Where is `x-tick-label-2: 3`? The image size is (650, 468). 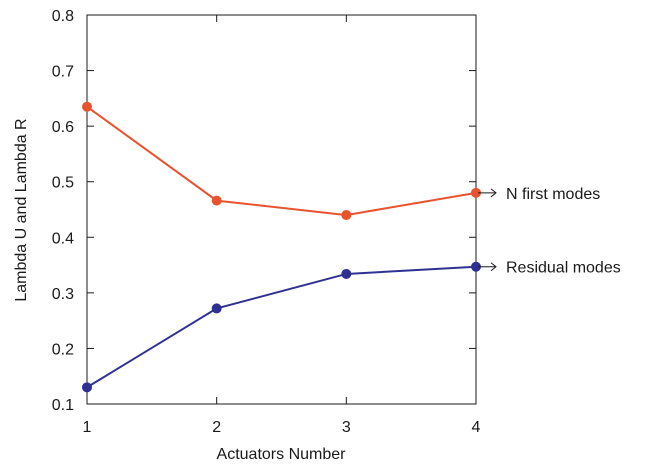
x-tick-label-2: 3 is located at coordinates (346, 427).